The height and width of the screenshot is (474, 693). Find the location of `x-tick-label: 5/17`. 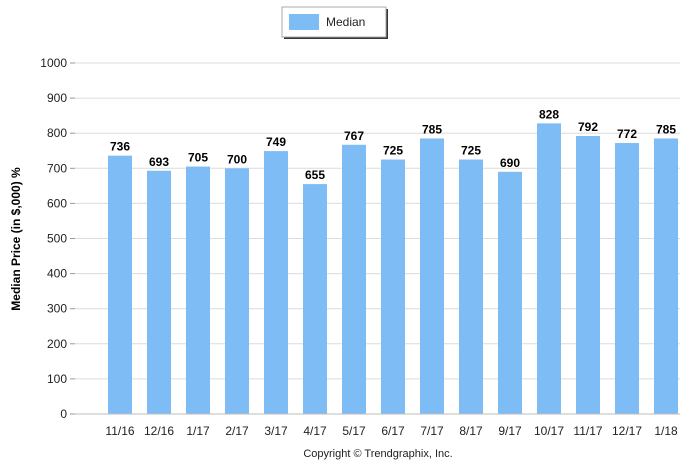

x-tick-label: 5/17 is located at coordinates (354, 431).